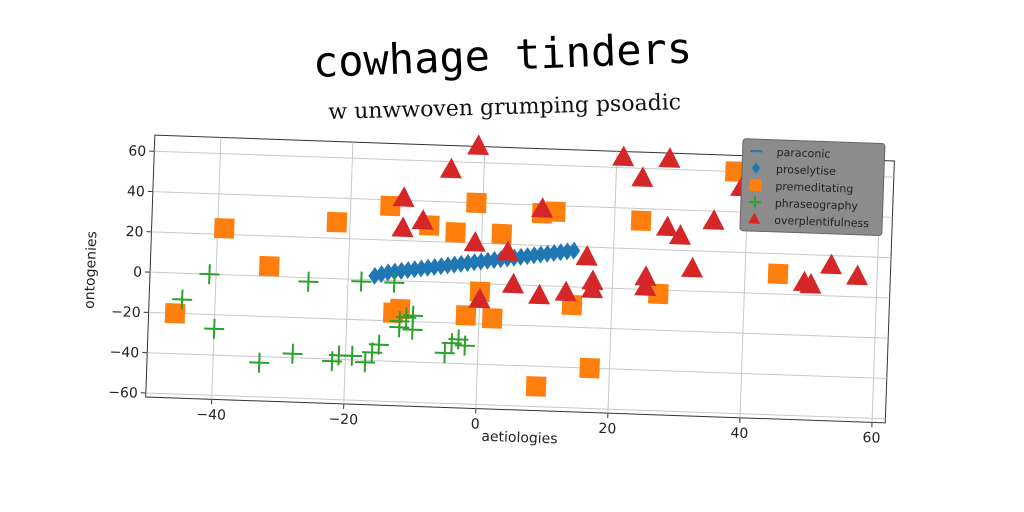 The image size is (1024, 512). Describe the element at coordinates (124, 352) in the screenshot. I see `y-tick-label: −40` at that location.